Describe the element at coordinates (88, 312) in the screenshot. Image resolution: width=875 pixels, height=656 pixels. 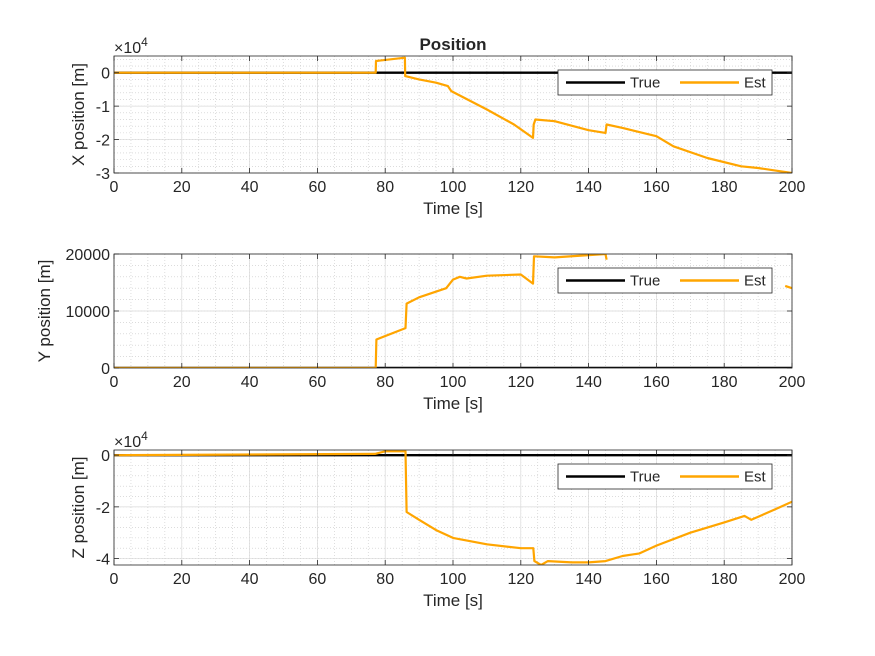
I see `y-tick-label: 10000` at that location.